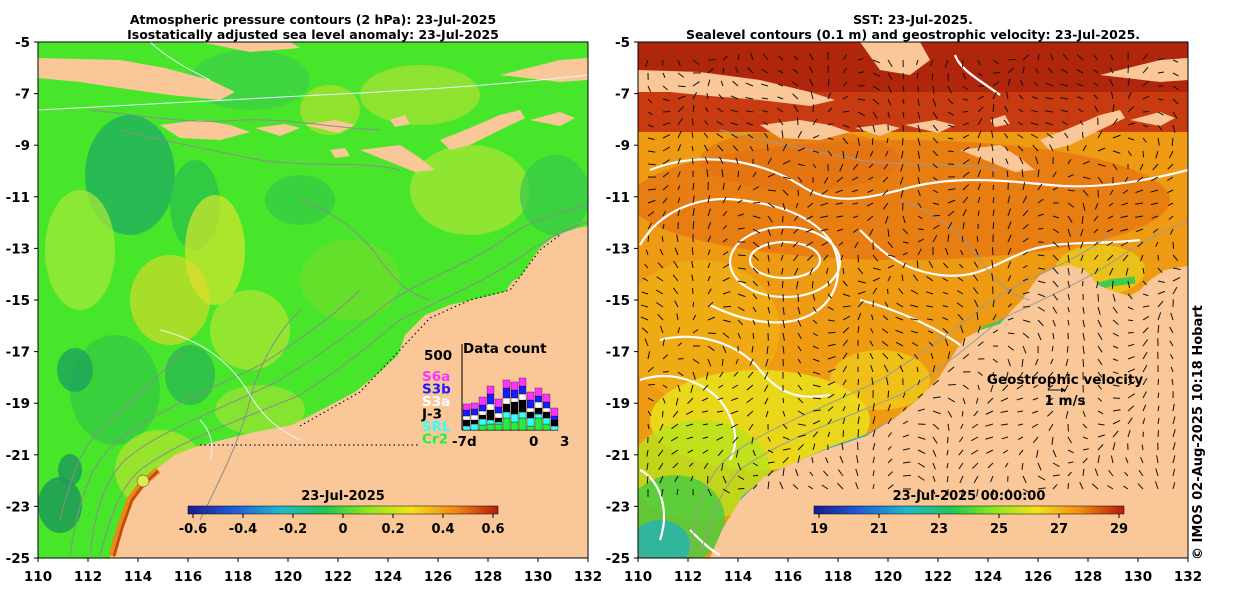 This screenshot has height=590, width=1250. I want to click on right-xtick-label: 130, so click(1138, 577).